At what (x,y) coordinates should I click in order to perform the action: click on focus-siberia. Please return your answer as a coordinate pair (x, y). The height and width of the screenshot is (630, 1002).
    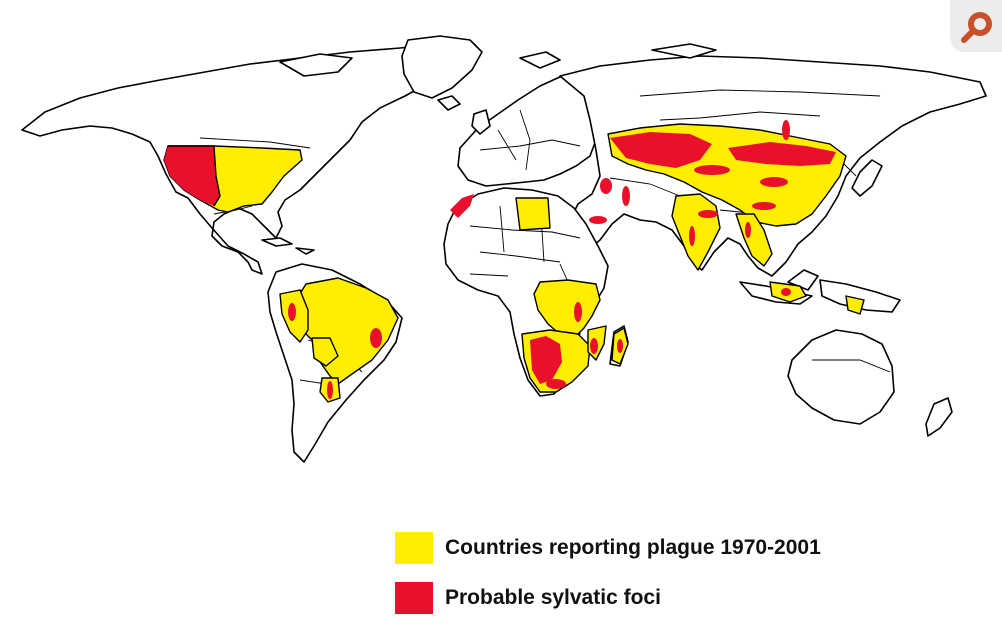
    Looking at the image, I should click on (786, 130).